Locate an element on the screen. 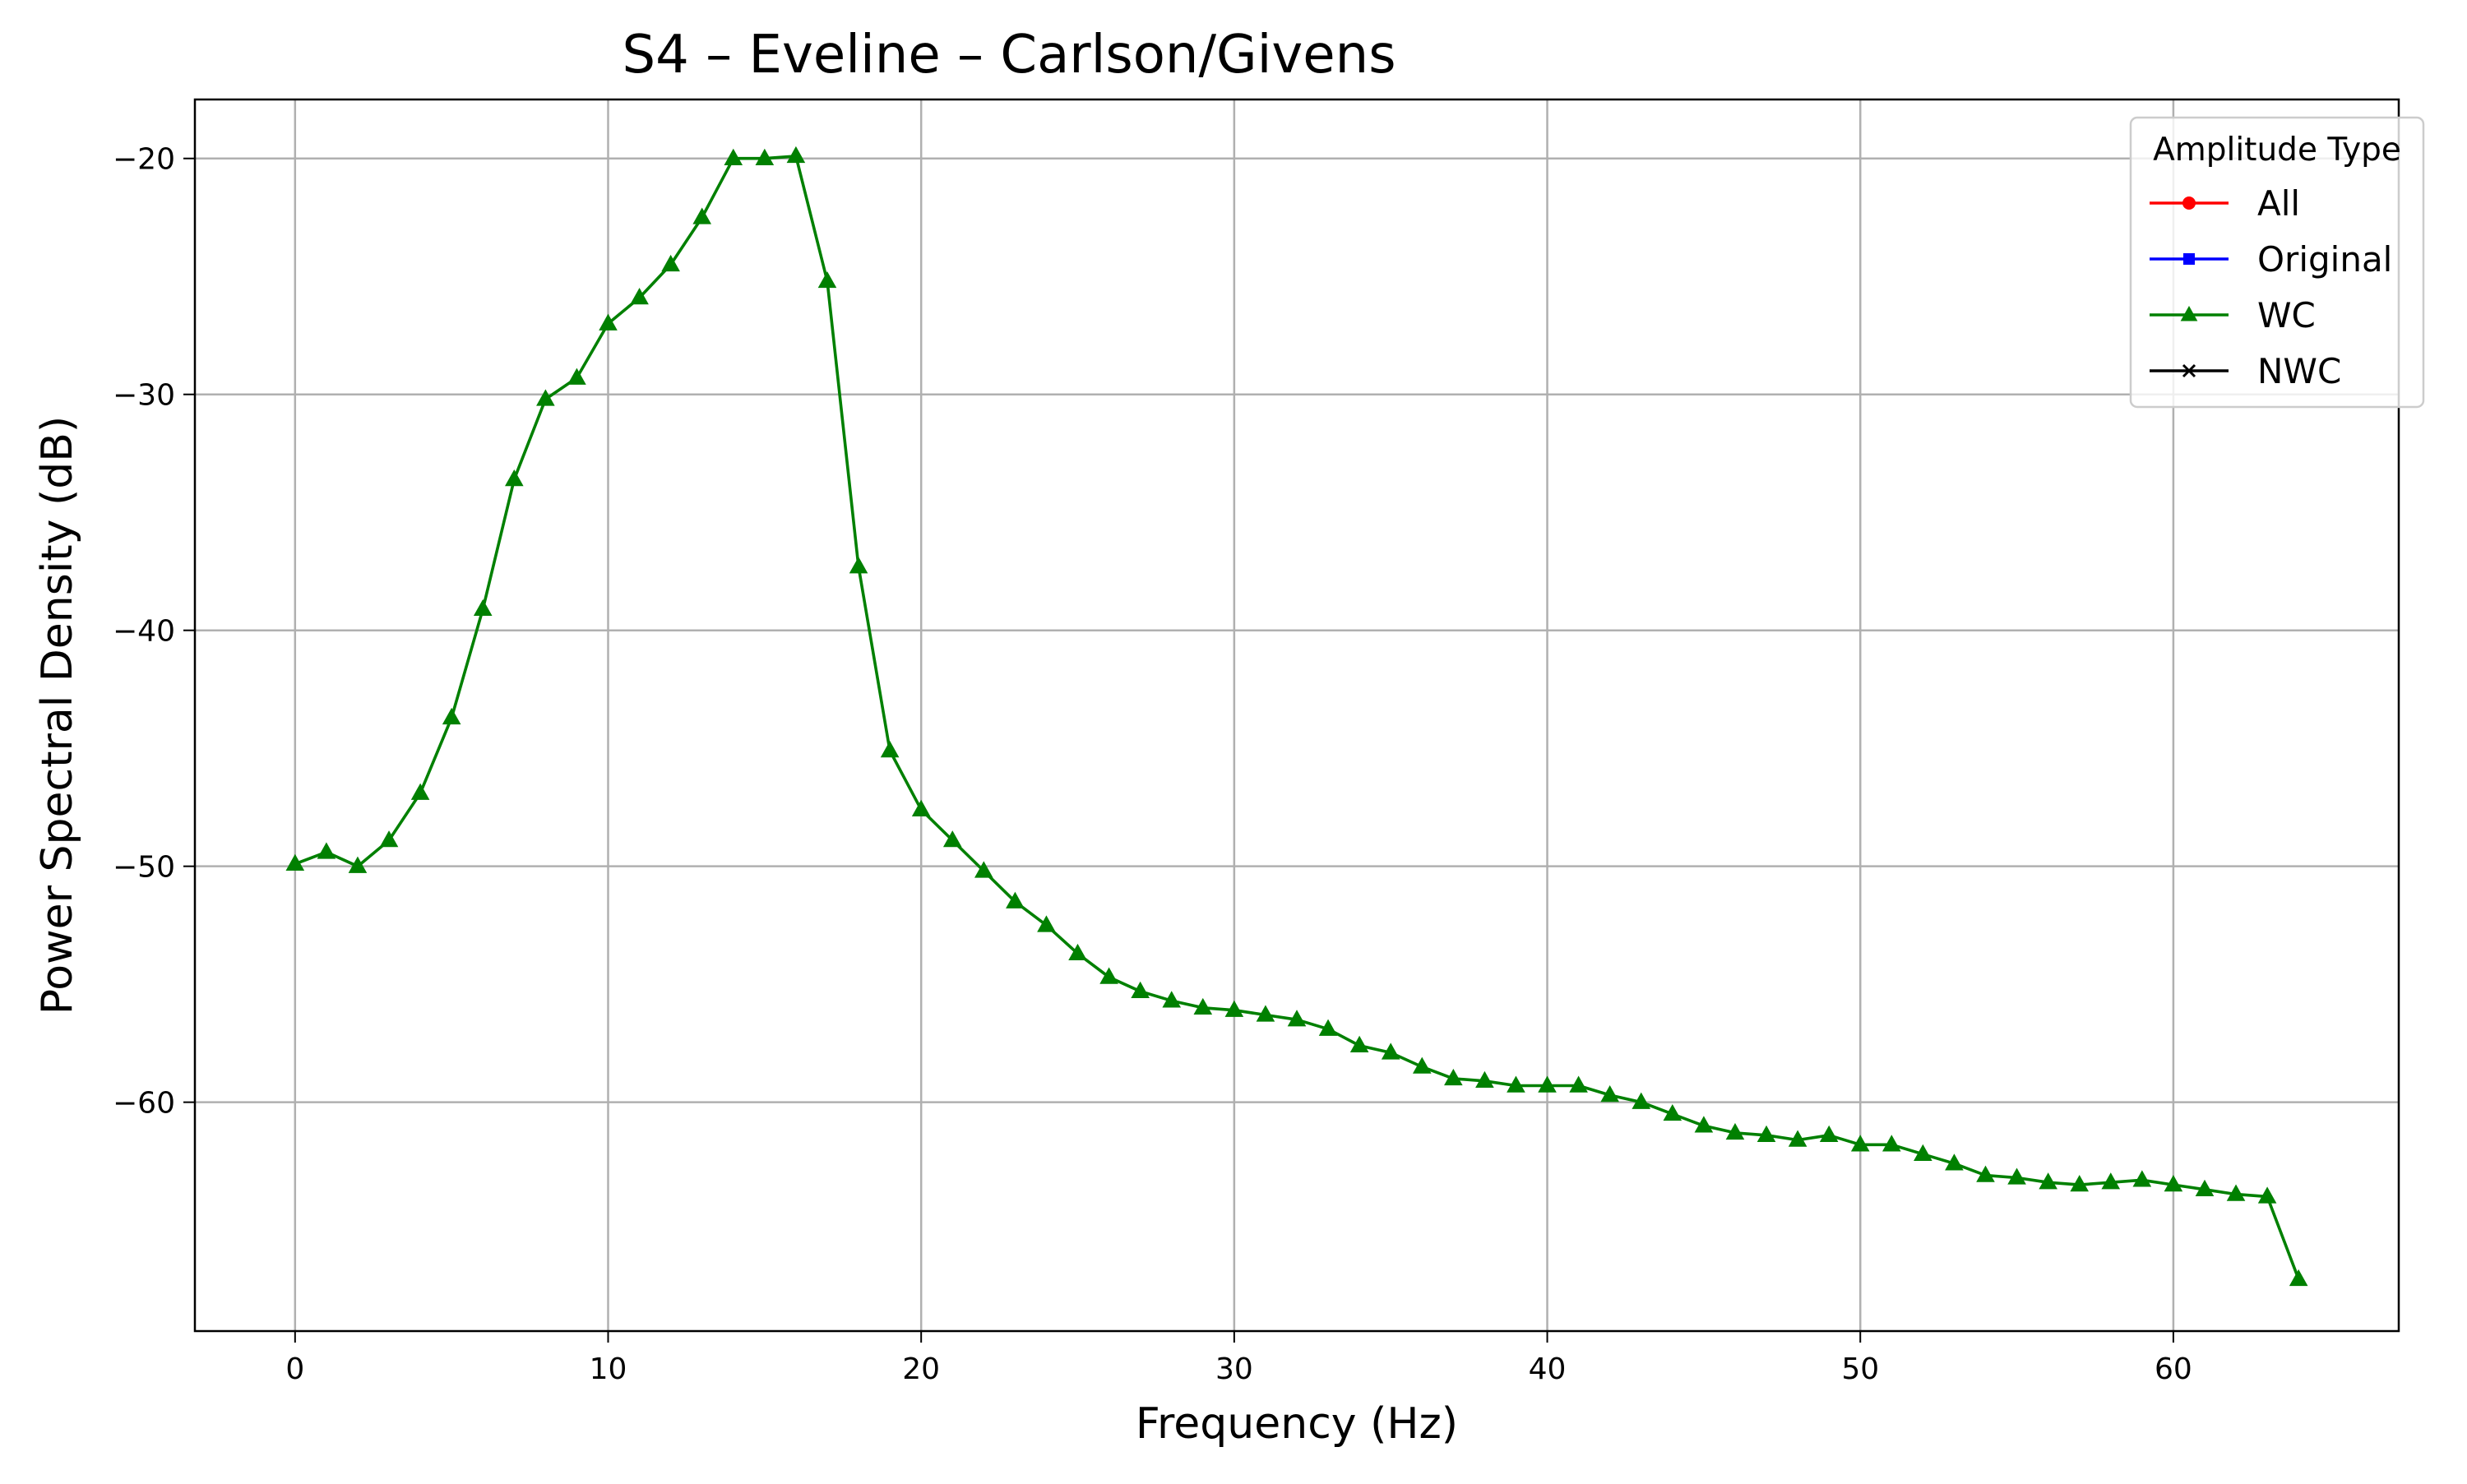  x-tick-label: 40 is located at coordinates (1548, 1369).